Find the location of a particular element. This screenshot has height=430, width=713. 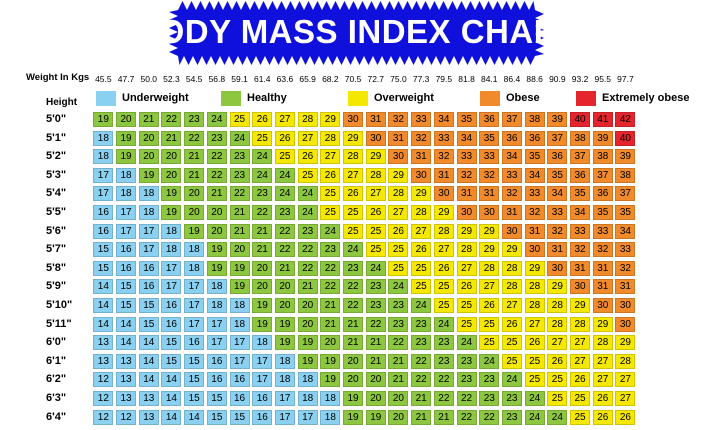

height-row-label: 6'0" is located at coordinates (56, 342).